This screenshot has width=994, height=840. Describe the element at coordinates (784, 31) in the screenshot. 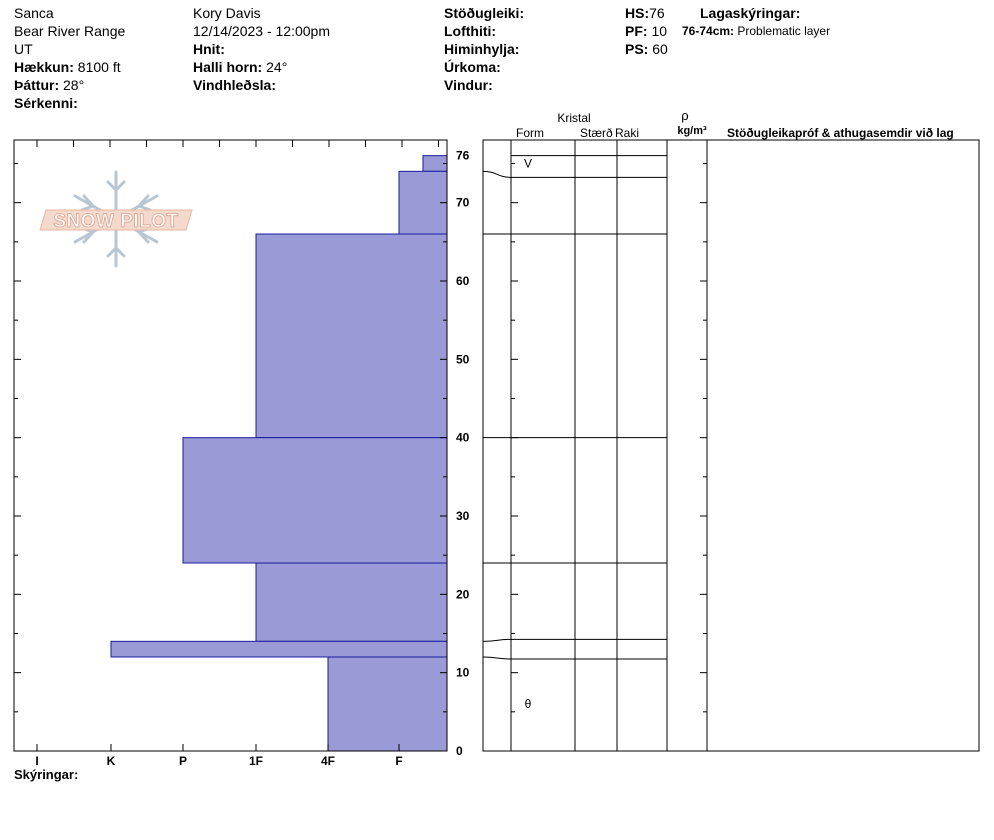

I see `layer-note-text: Problematic layer` at that location.